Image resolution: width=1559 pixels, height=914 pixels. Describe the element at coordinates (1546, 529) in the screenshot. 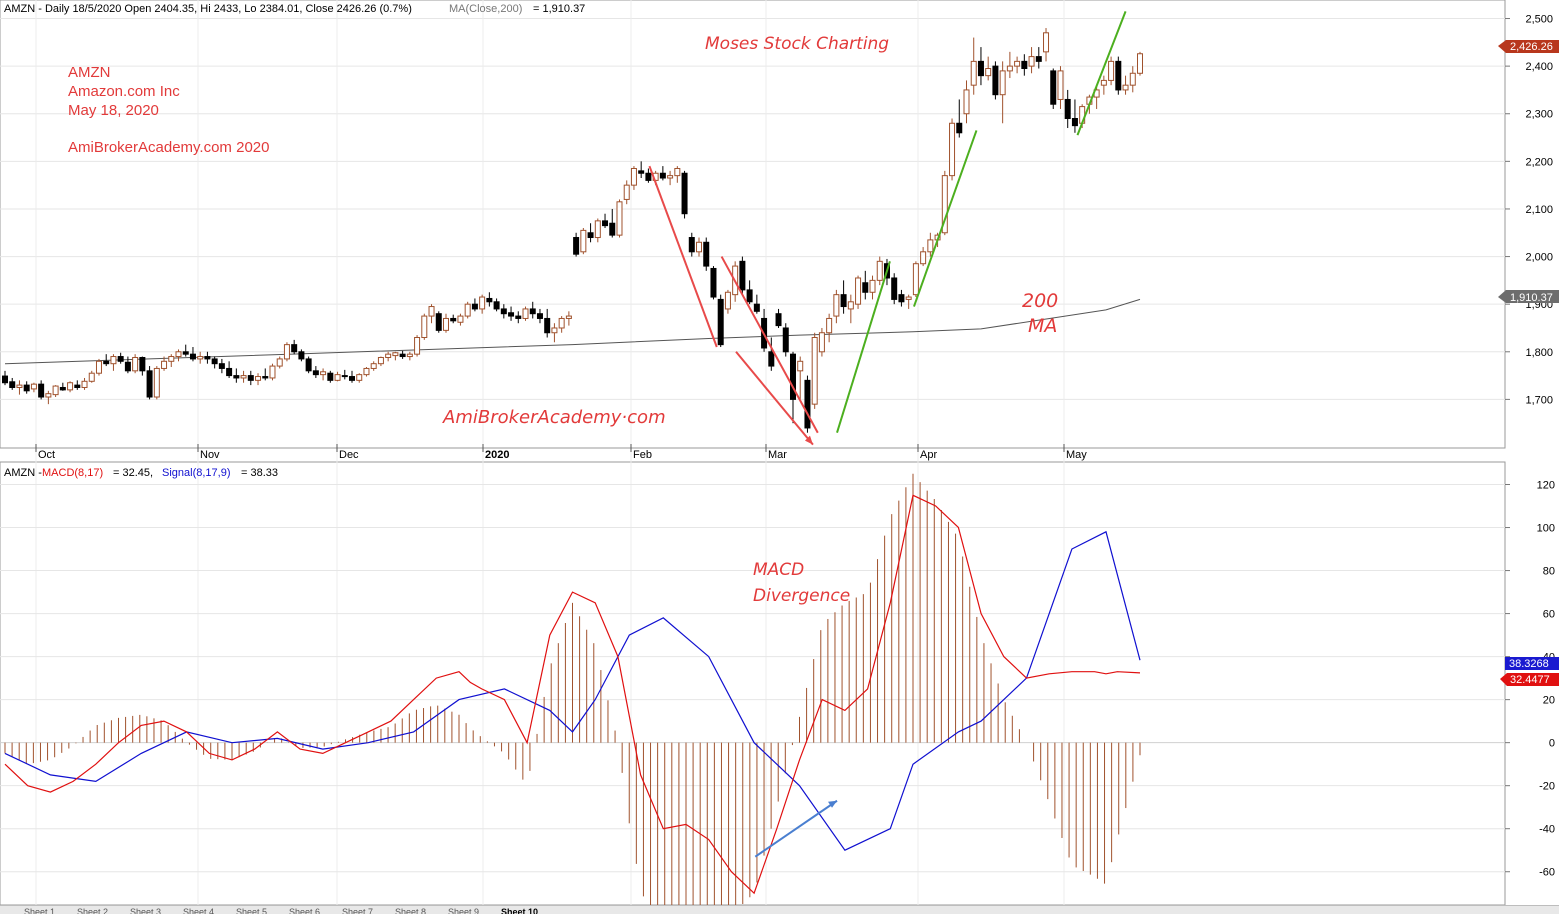

I see `macd-y-tick-label: 100` at that location.